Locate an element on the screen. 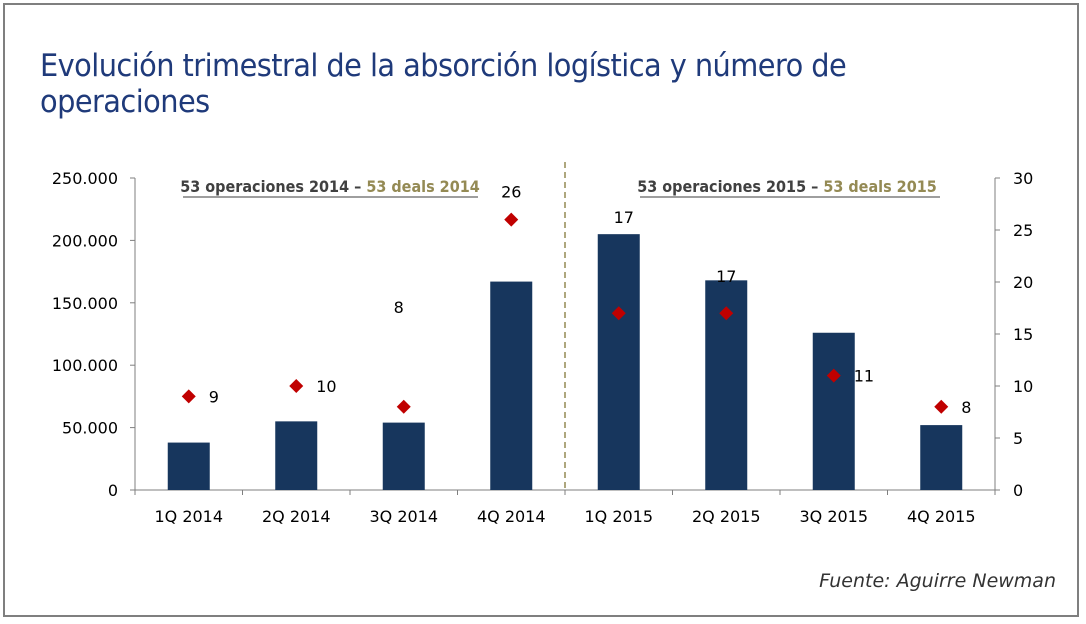  x-tick-label: 3Q 2014 is located at coordinates (403, 516).